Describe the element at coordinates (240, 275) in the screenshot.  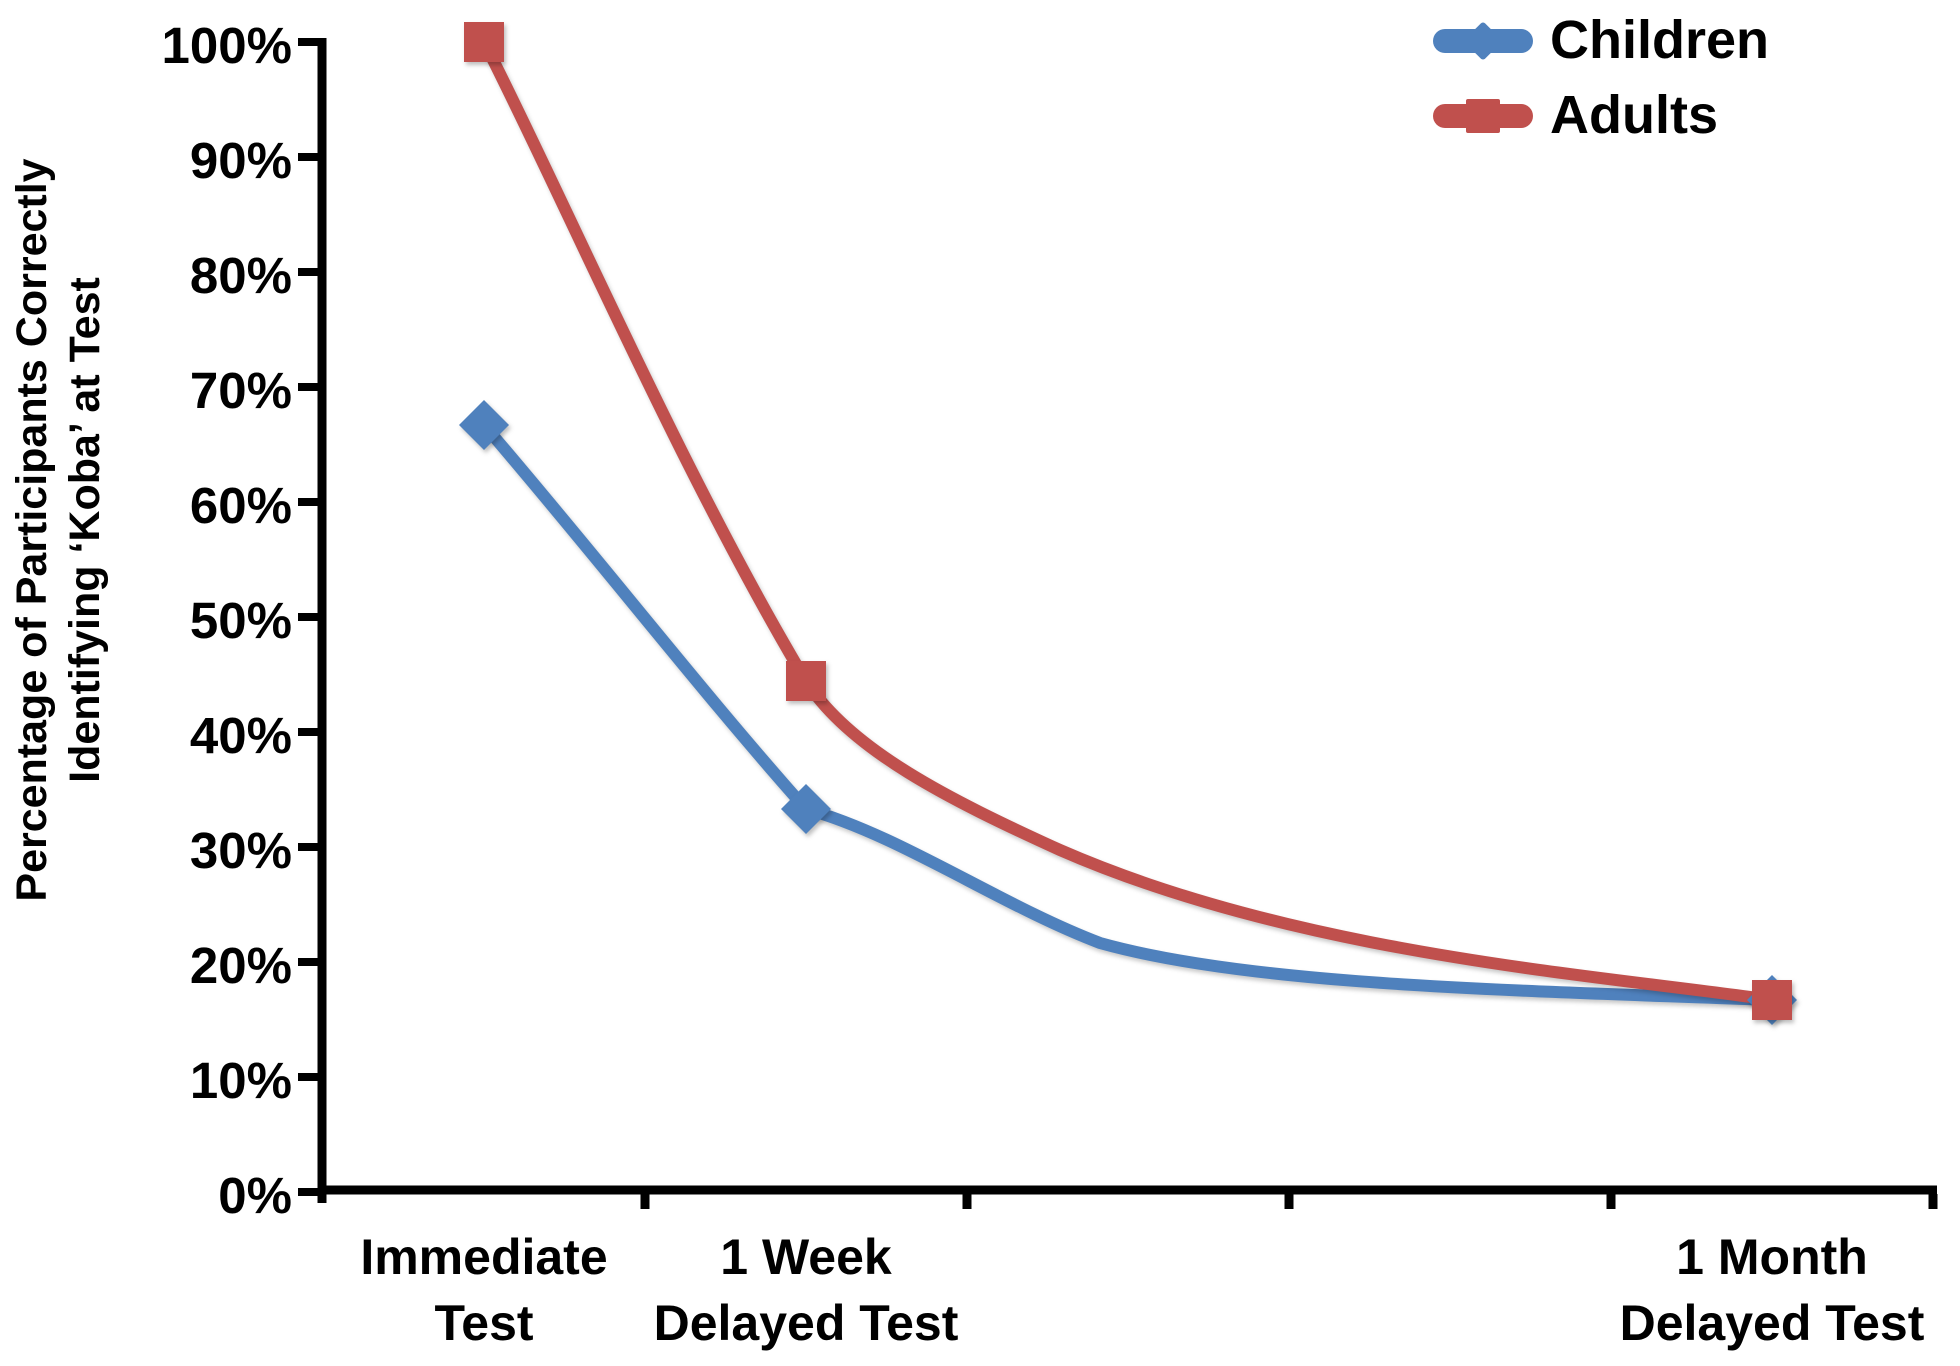
I see `ytick-label-80: 80%` at that location.